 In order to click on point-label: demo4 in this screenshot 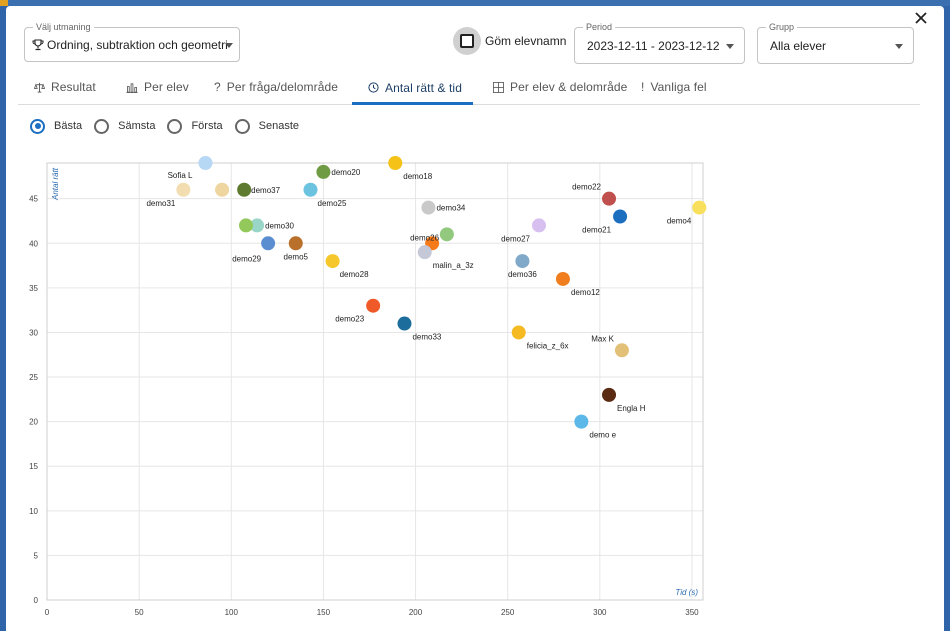, I will do `click(679, 221)`.